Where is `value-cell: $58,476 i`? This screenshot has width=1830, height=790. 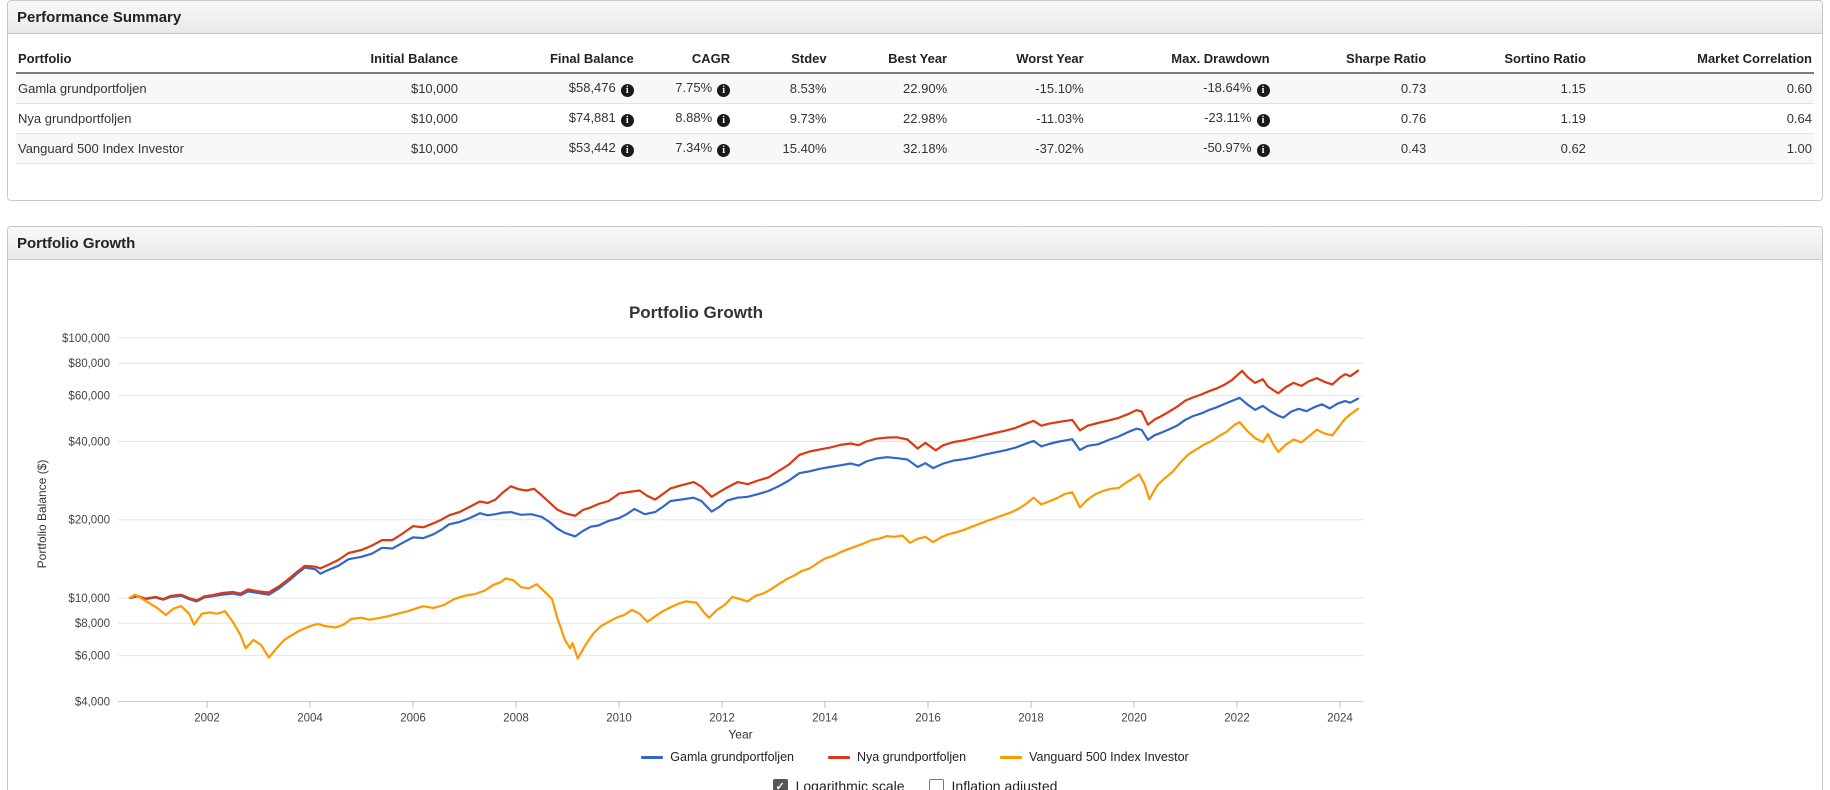 value-cell: $58,476 i is located at coordinates (547, 88).